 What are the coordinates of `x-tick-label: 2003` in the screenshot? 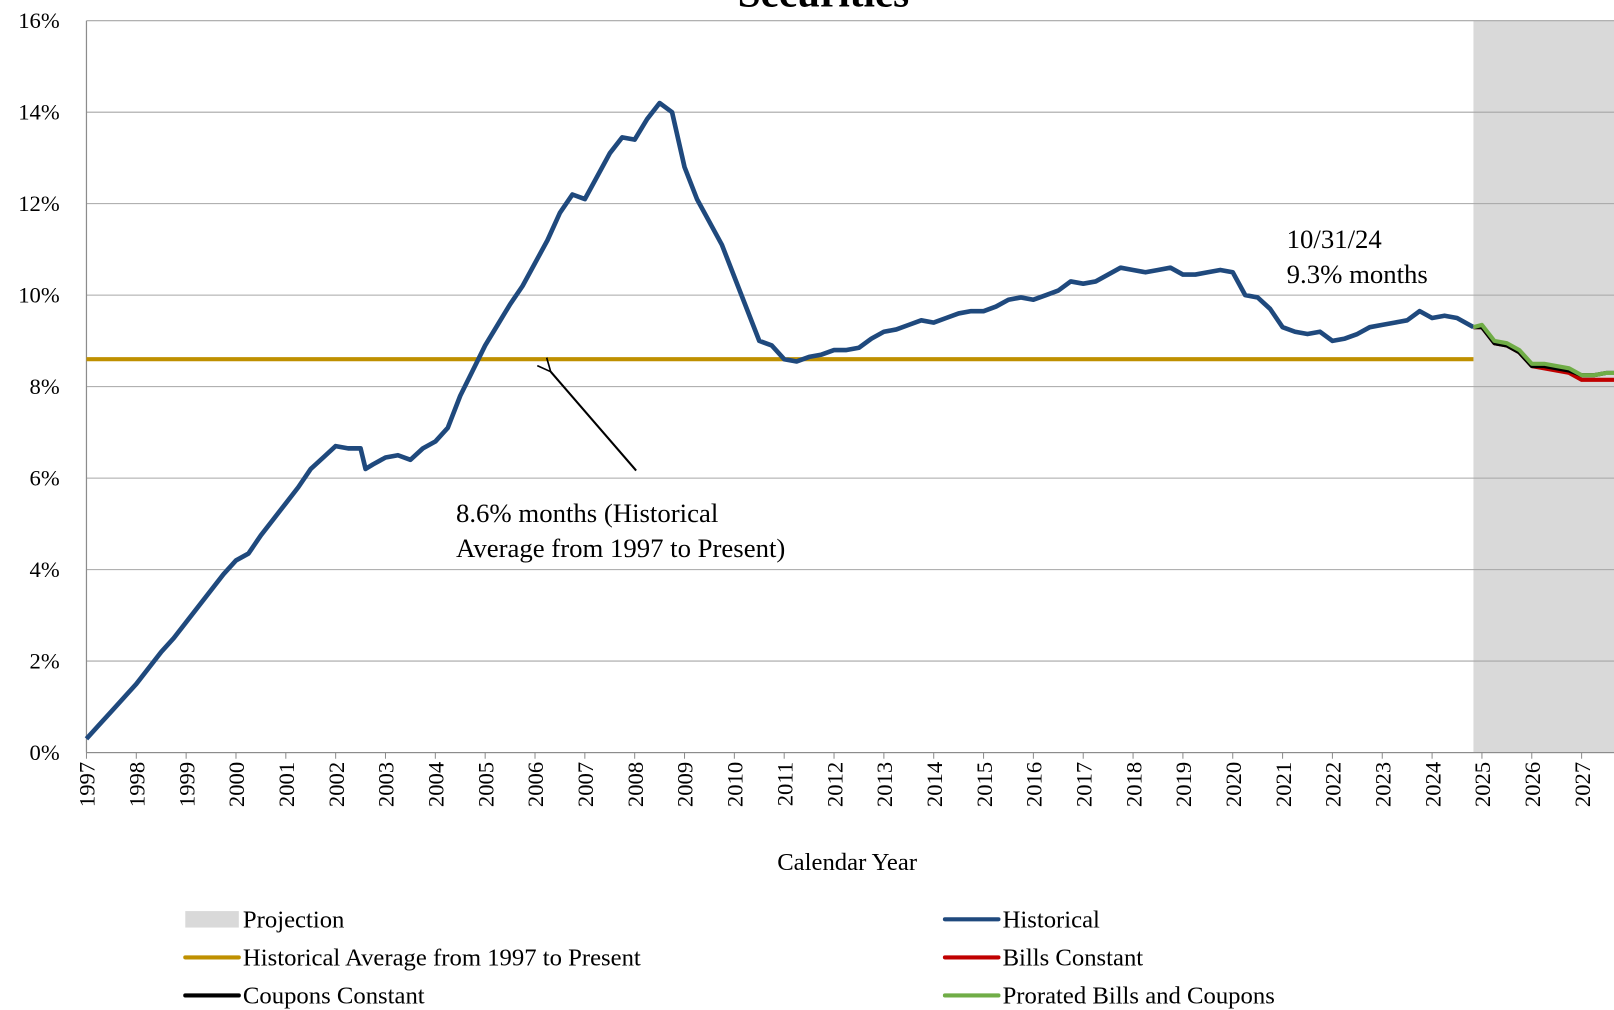 It's located at (386, 784).